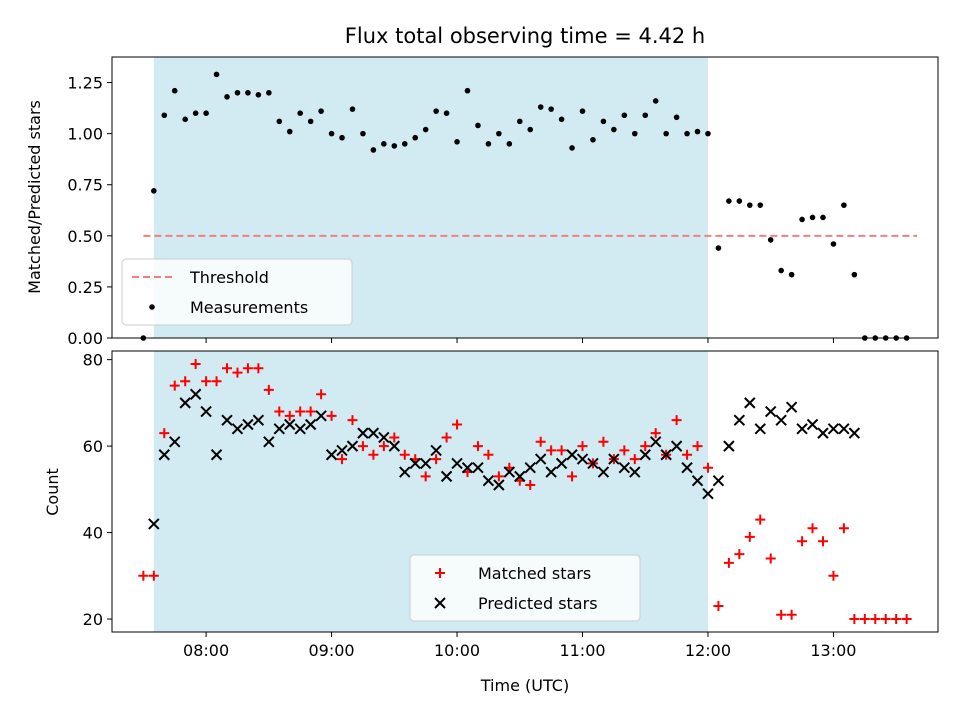  What do you see at coordinates (440, 573) in the screenshot?
I see `legend-matched-swatch` at bounding box center [440, 573].